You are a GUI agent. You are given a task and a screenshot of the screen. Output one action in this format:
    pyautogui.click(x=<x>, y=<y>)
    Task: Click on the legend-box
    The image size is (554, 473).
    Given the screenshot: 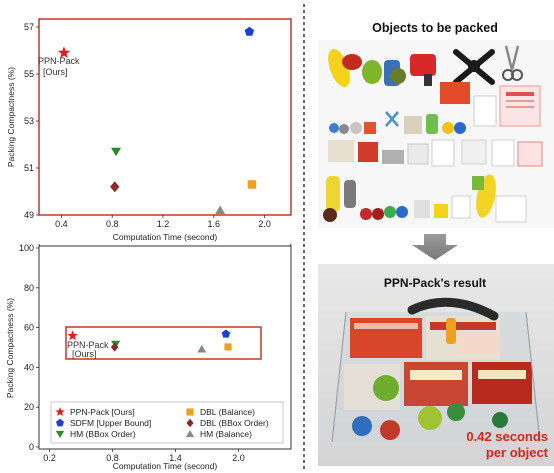 What is the action you would take?
    pyautogui.click(x=167, y=422)
    